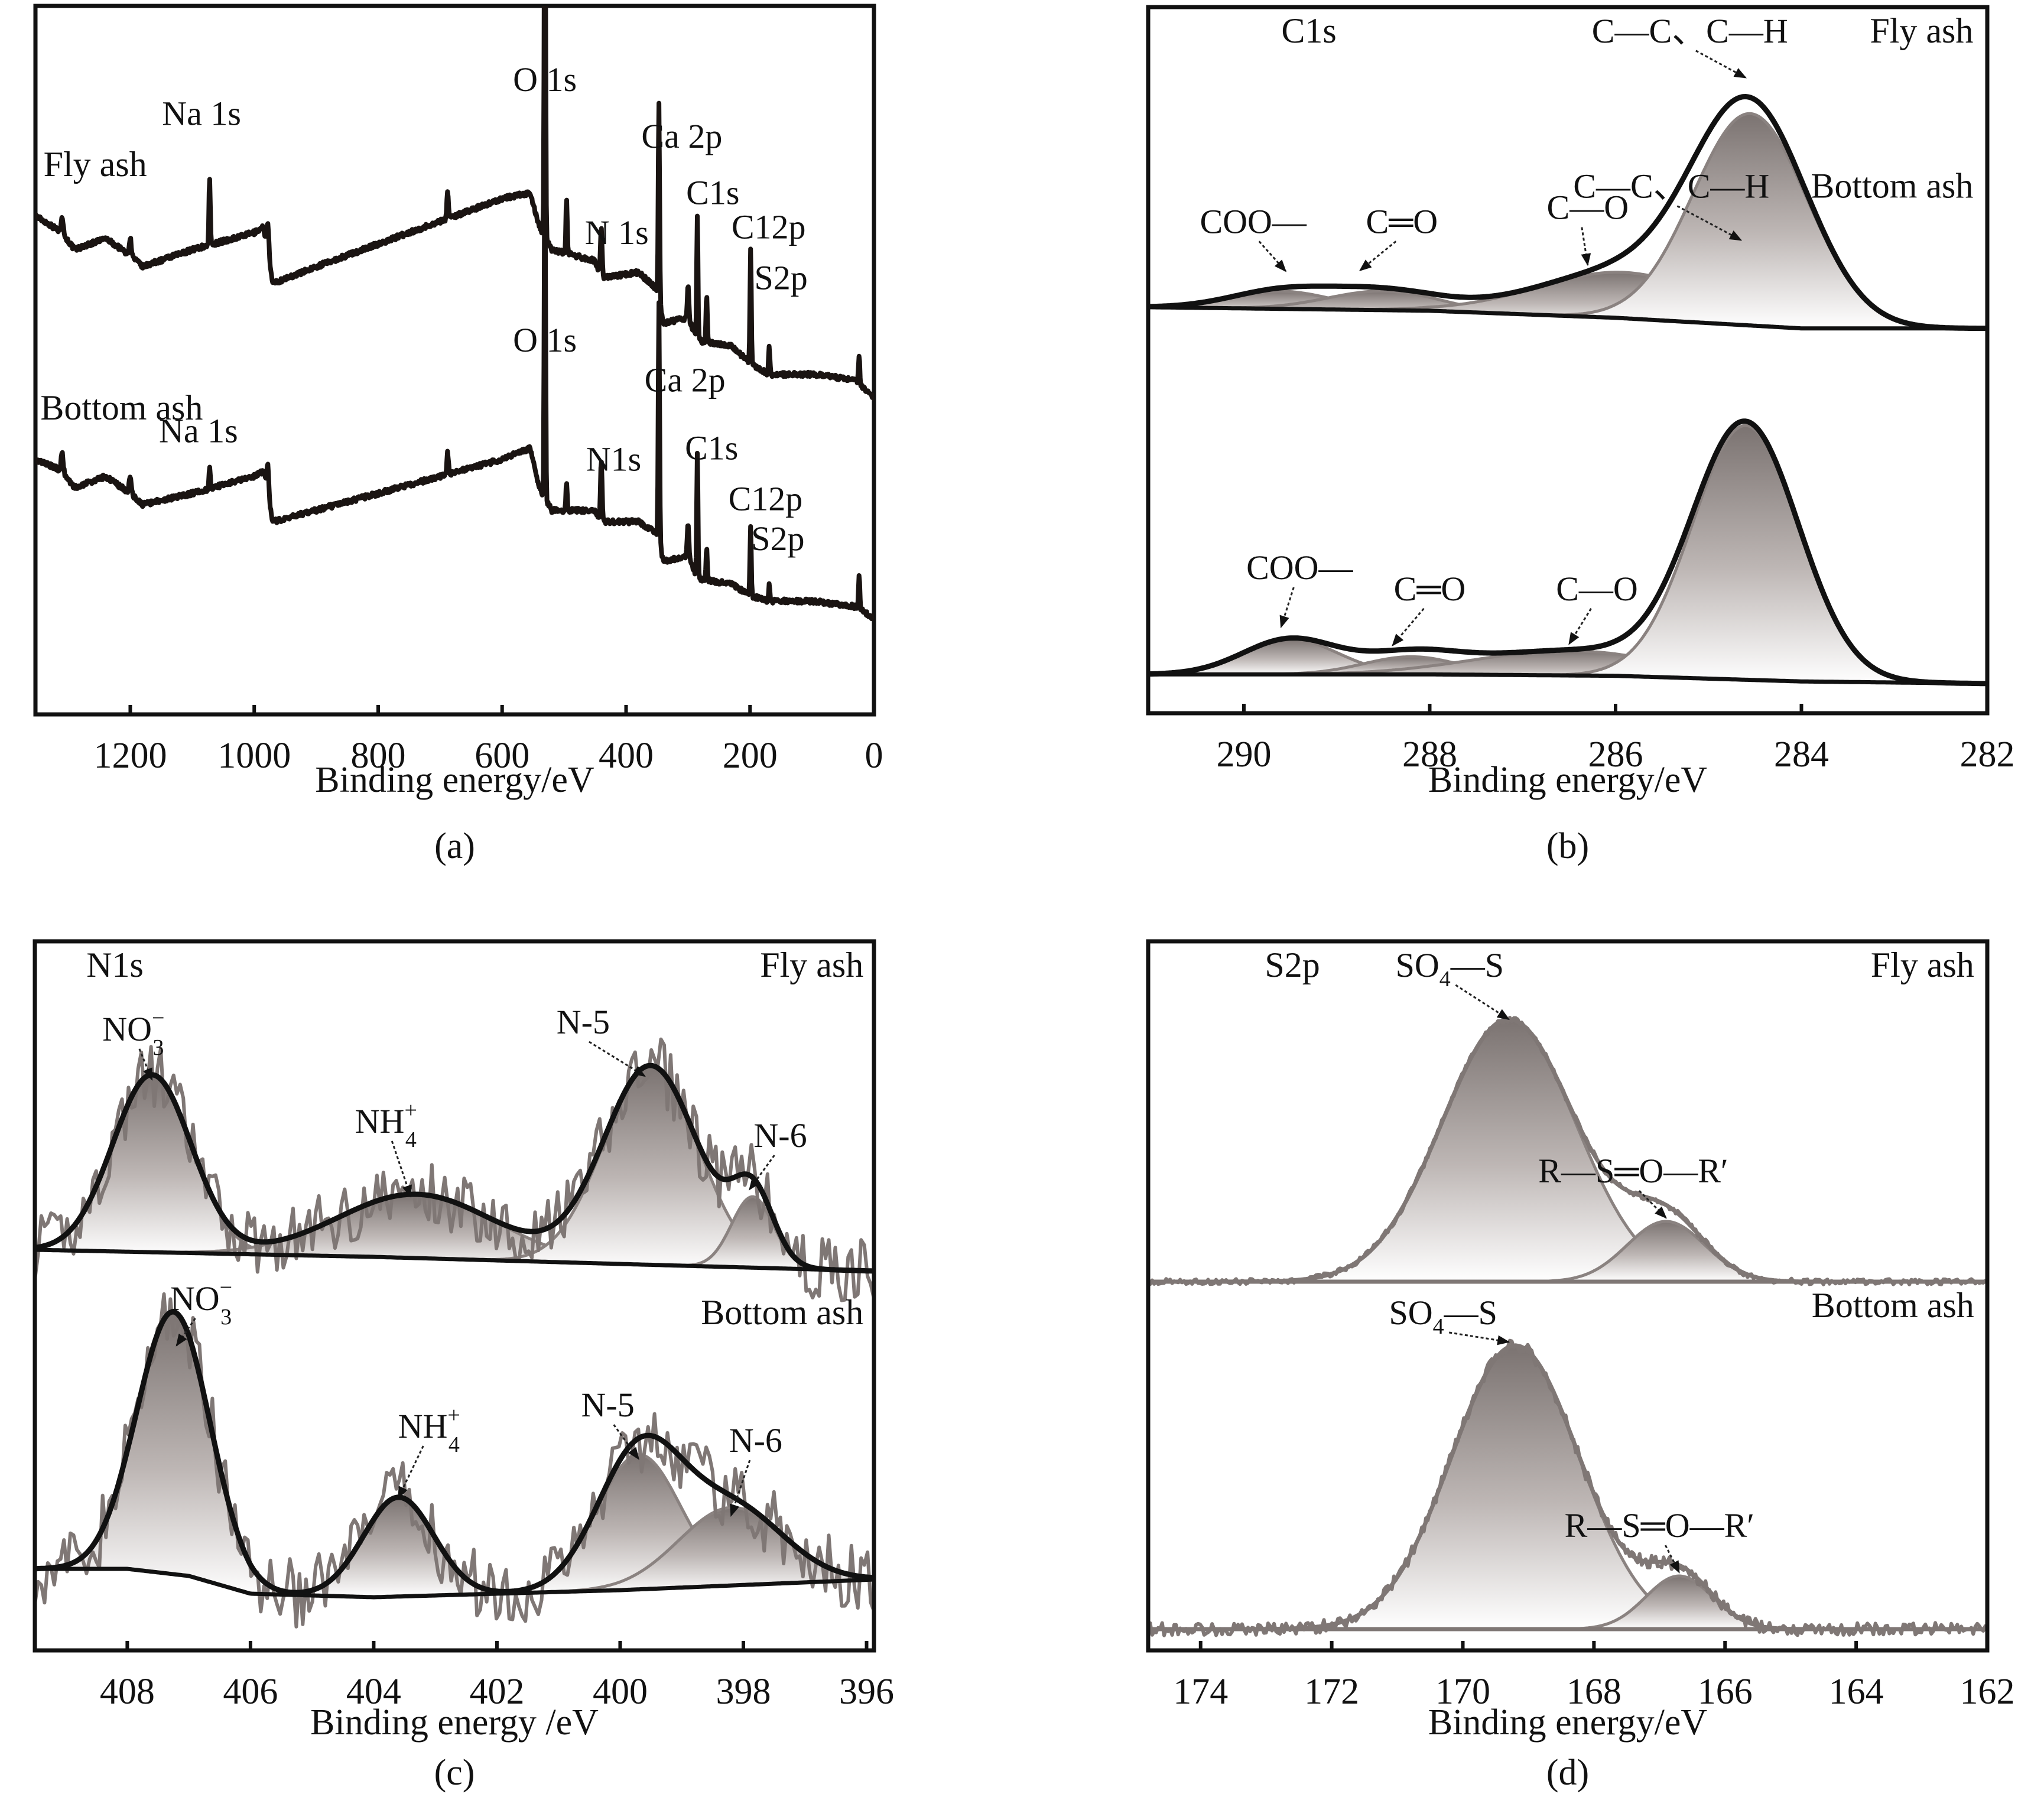 This screenshot has height=1807, width=2044. I want to click on x-tick-label: 406, so click(251, 1692).